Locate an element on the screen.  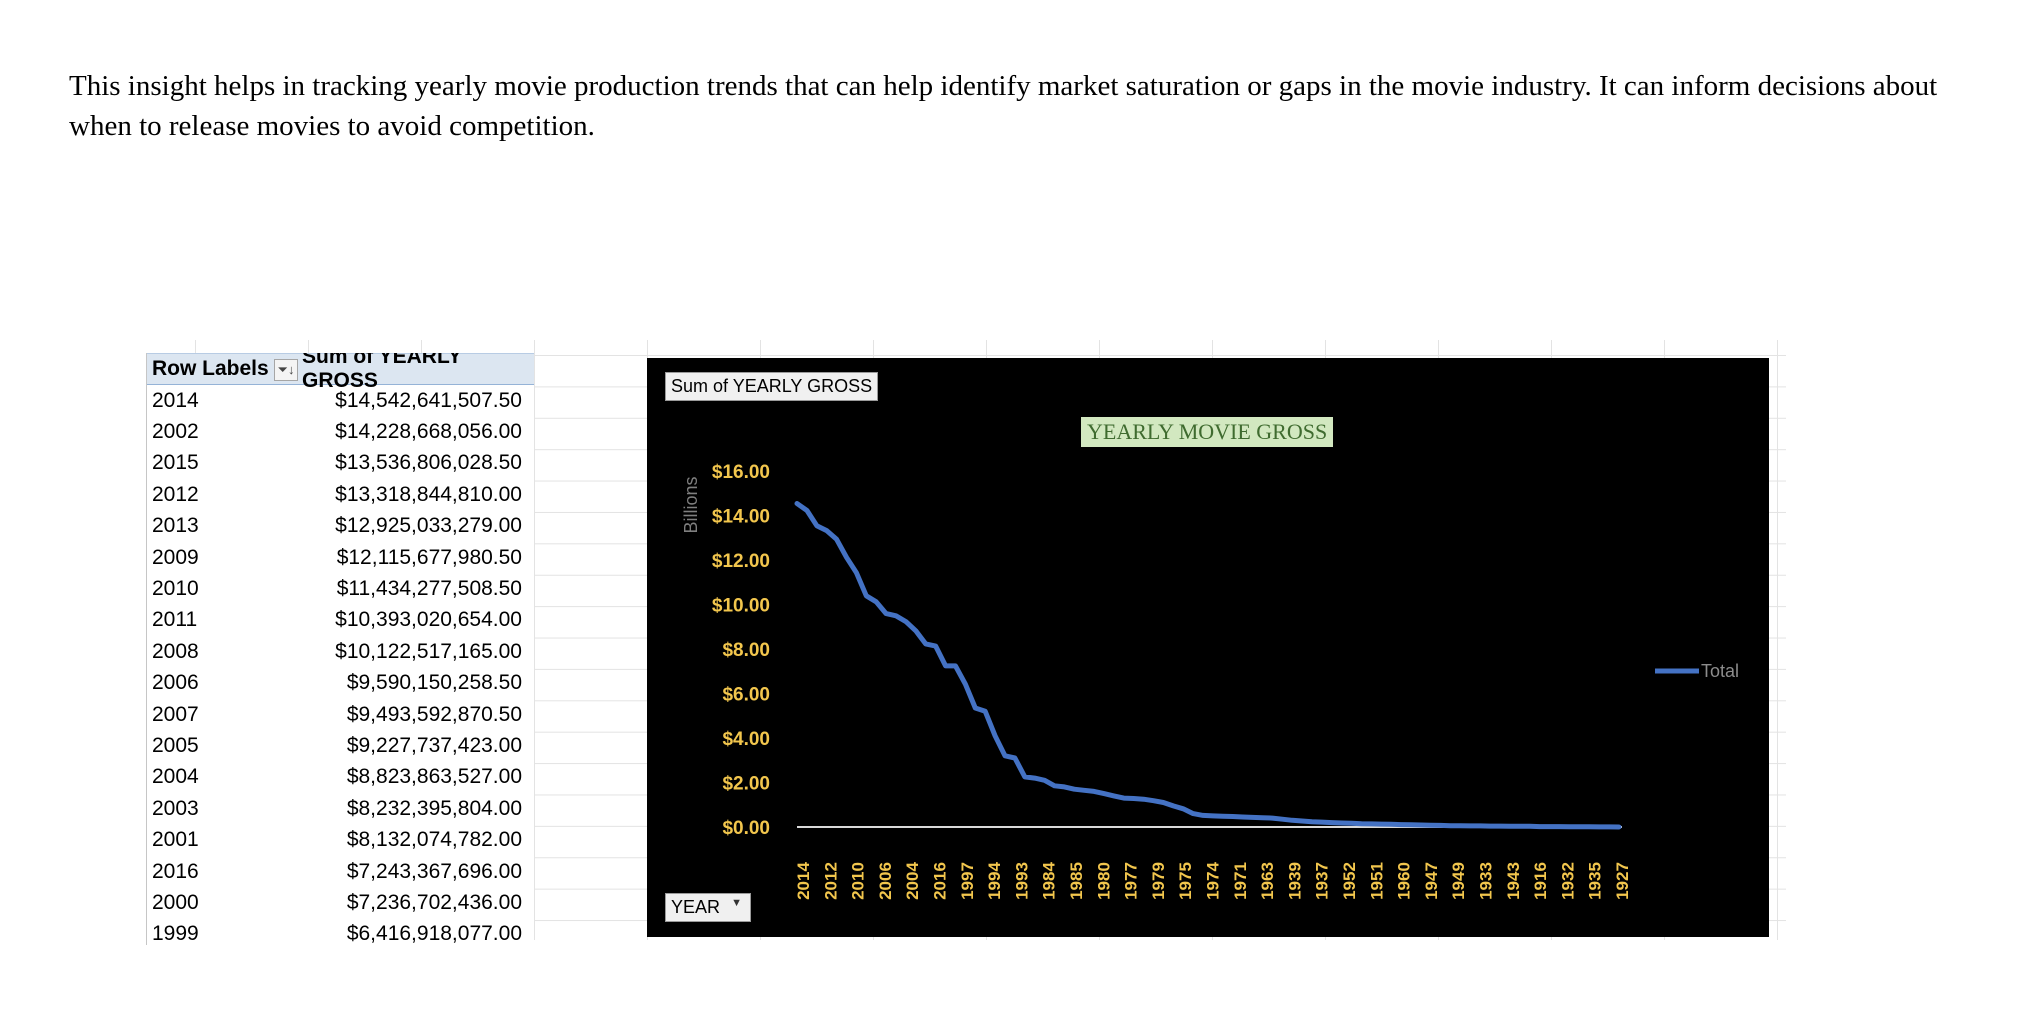
table-row: 2012 $13,318,844,810.00 is located at coordinates (340, 494).